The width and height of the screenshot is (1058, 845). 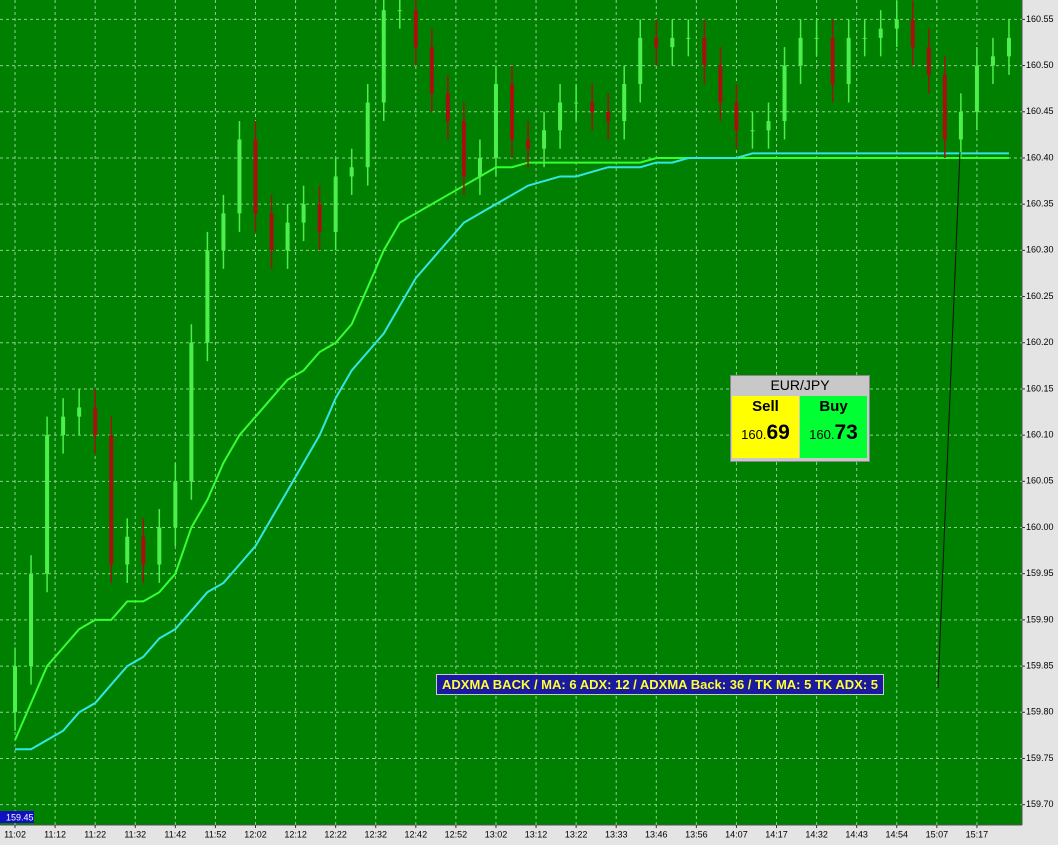 What do you see at coordinates (754, 434) in the screenshot?
I see `sell-price-small: 160.` at bounding box center [754, 434].